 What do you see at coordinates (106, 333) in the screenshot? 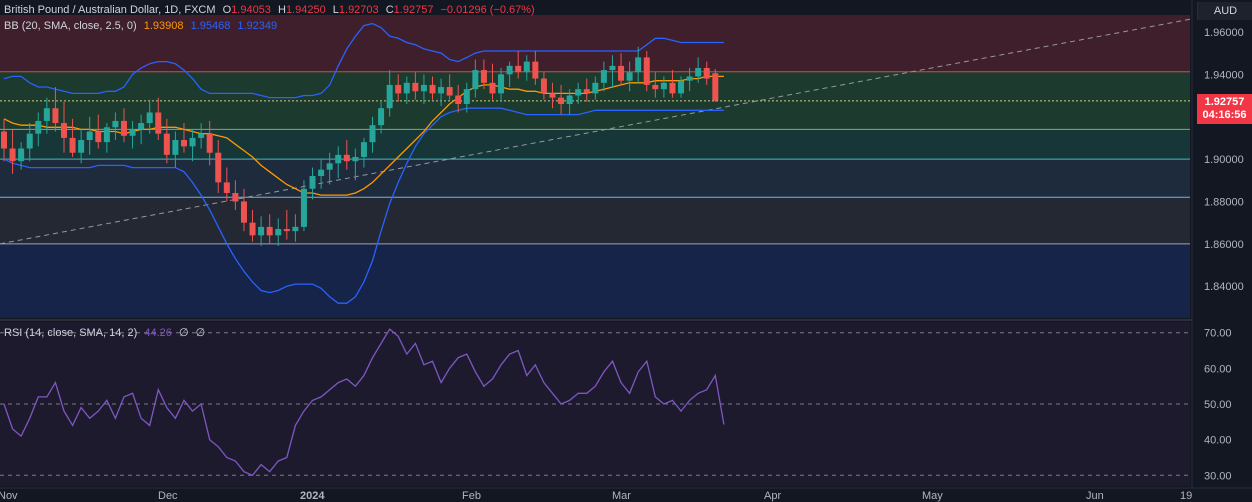
I see `rsi-legend: RSI (14, close, SMA, 14, 2) 44.26 ∅ ∅` at bounding box center [106, 333].